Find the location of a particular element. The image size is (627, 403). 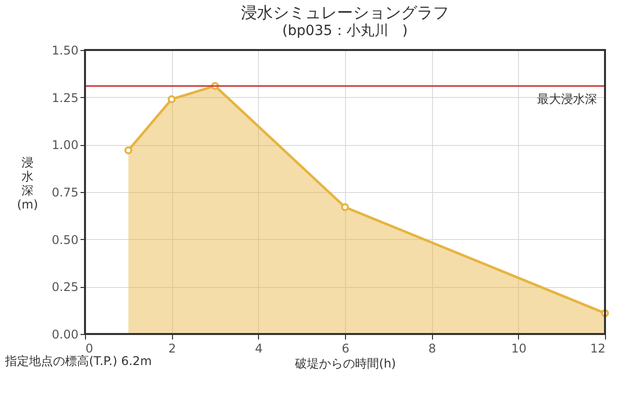

y-tick-label: 1.00 is located at coordinates (65, 145).